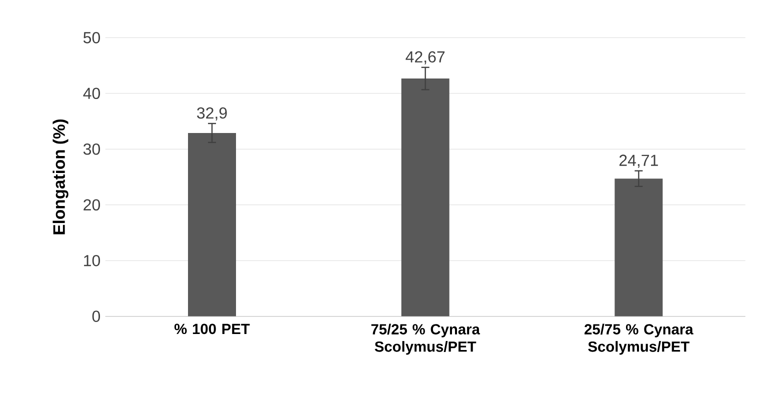  What do you see at coordinates (91, 38) in the screenshot?
I see `y-tick-label: 50` at bounding box center [91, 38].